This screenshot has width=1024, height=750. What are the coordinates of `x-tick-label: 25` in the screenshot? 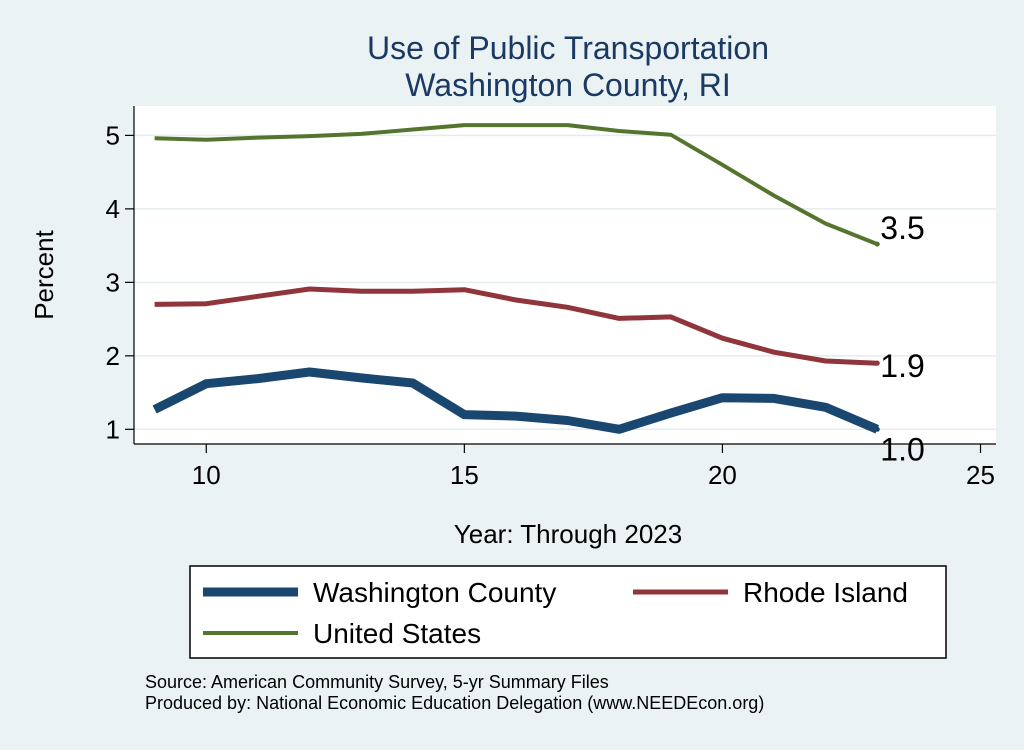 It's located at (980, 475).